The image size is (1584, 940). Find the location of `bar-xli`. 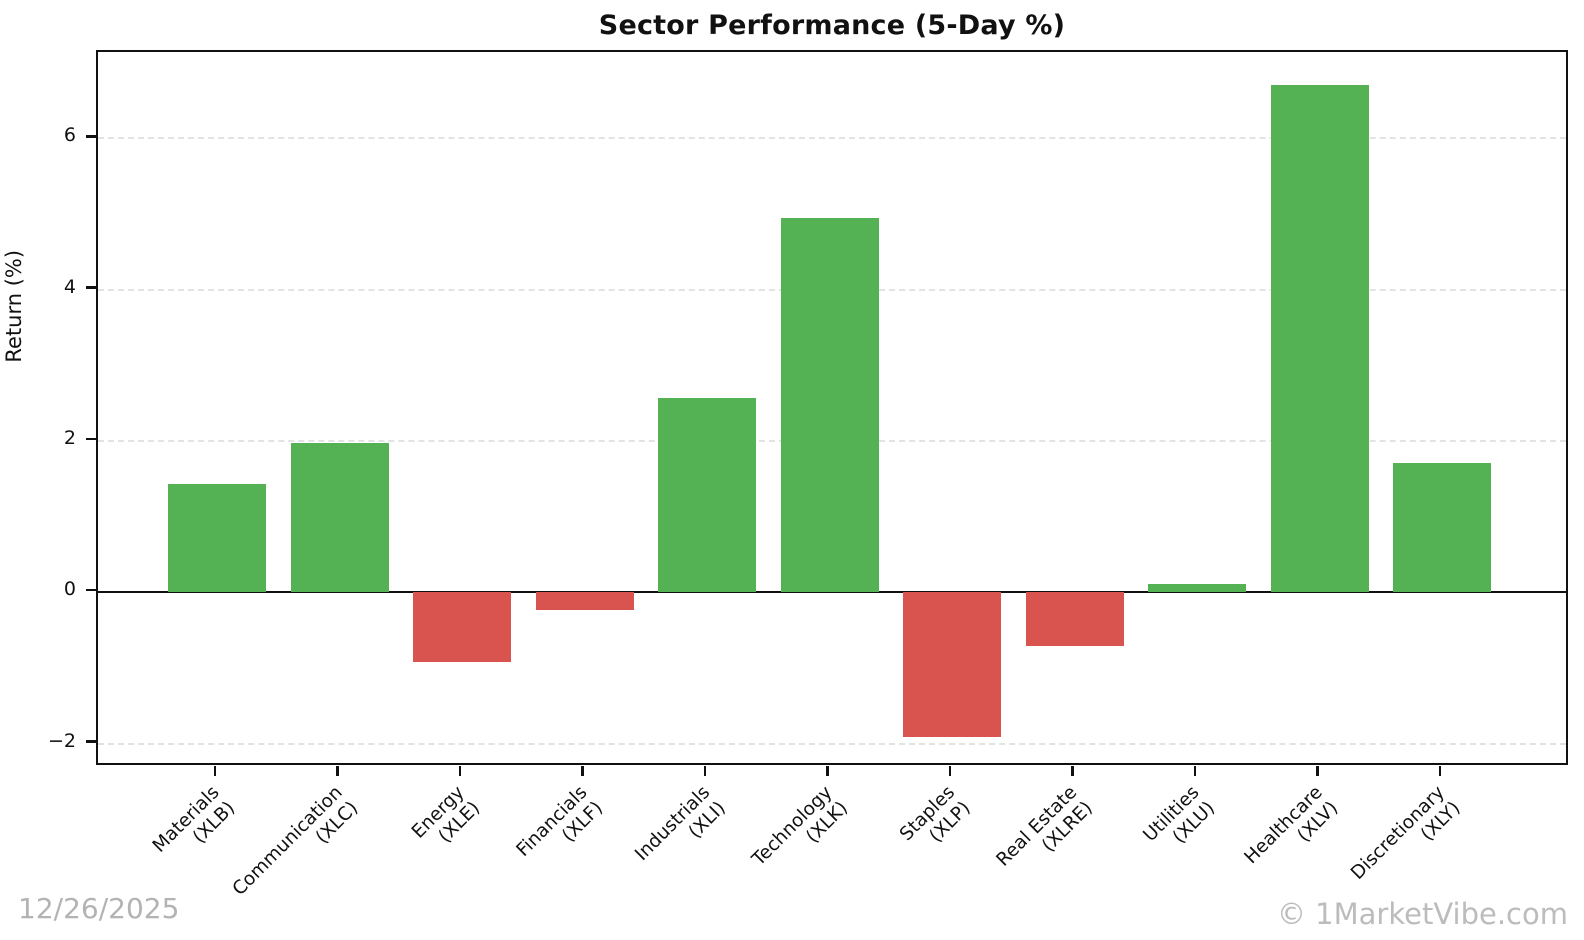

bar-xli is located at coordinates (707, 495).